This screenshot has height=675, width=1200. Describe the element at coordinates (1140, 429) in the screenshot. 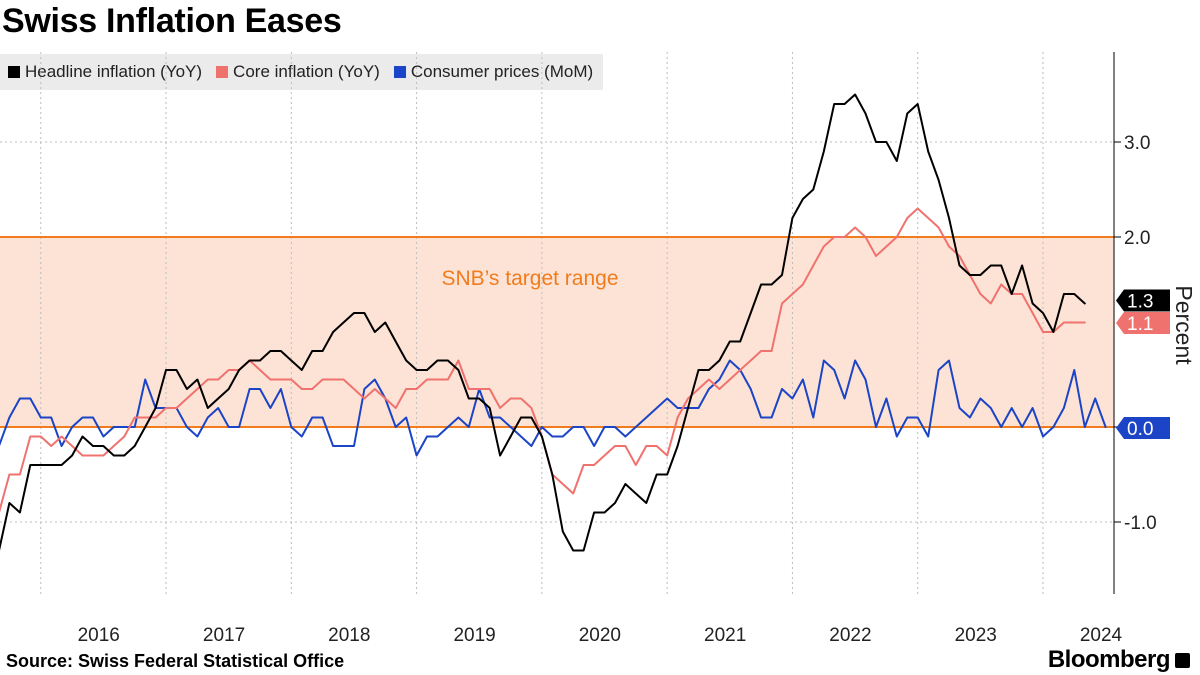

I see `mom-end-label: 0.0` at that location.